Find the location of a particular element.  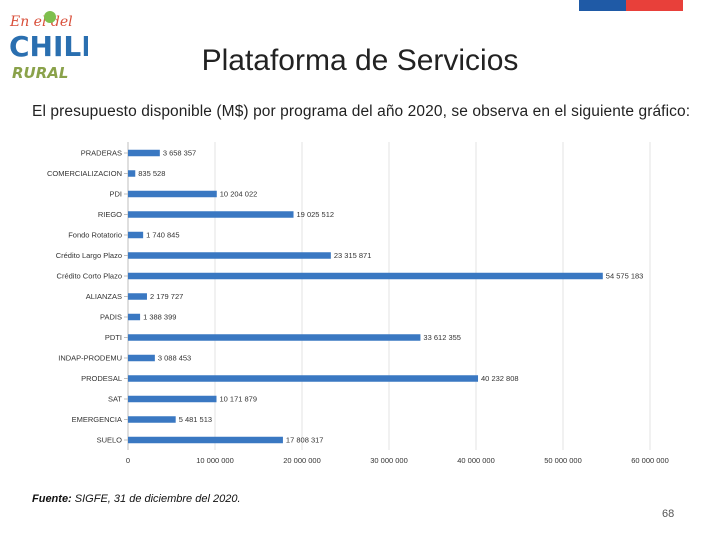

value-label: 5 481 513 is located at coordinates (195, 419).